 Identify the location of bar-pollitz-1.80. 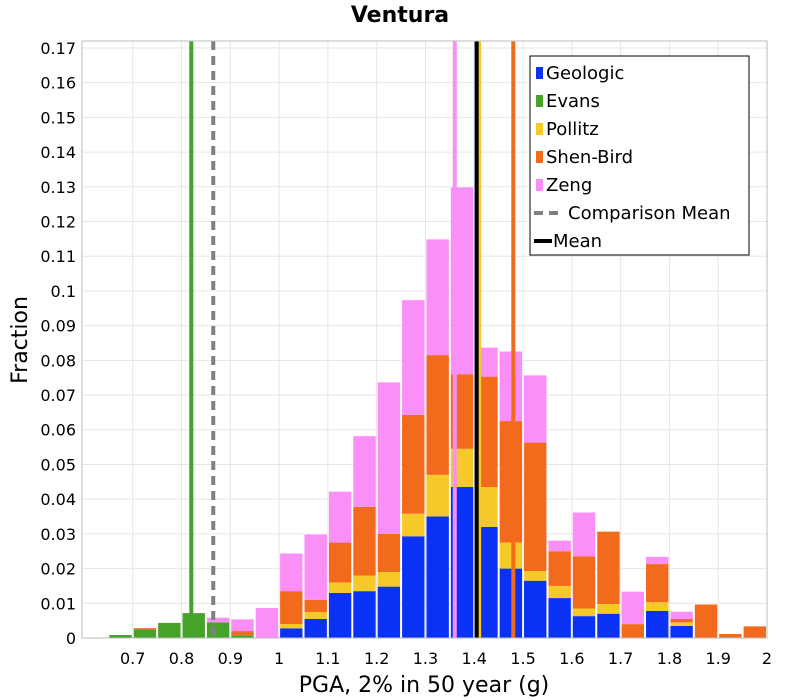
(681, 624).